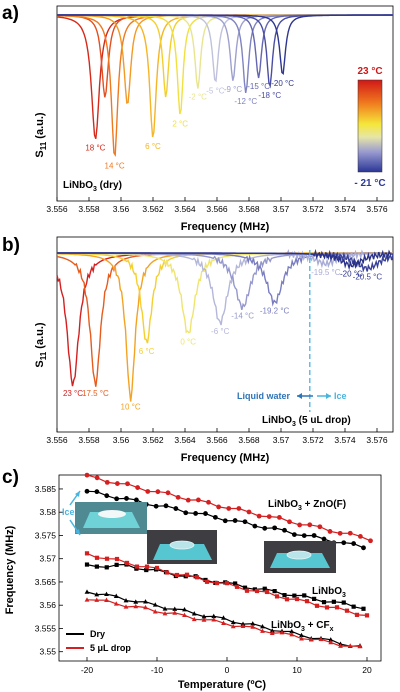 The image size is (400, 692). What do you see at coordinates (220, 331) in the screenshot?
I see `temperature-label: -6 °C` at bounding box center [220, 331].